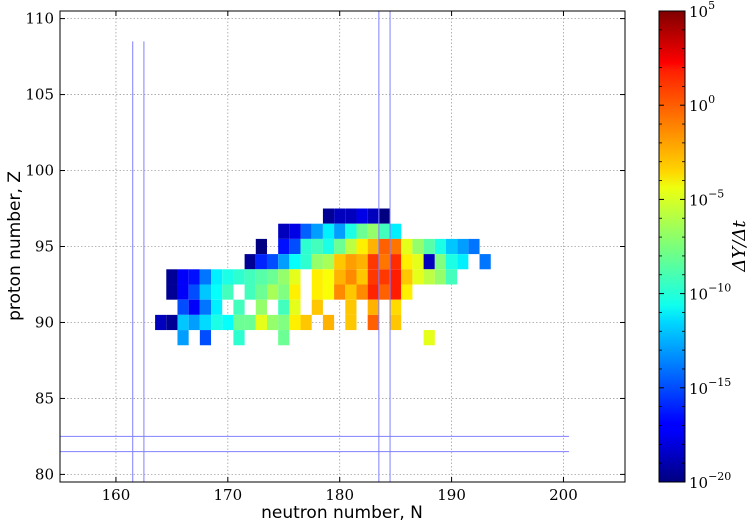 The image size is (756, 523). What do you see at coordinates (710, 293) in the screenshot?
I see `colorbar-tick-label: 10−10` at bounding box center [710, 293].